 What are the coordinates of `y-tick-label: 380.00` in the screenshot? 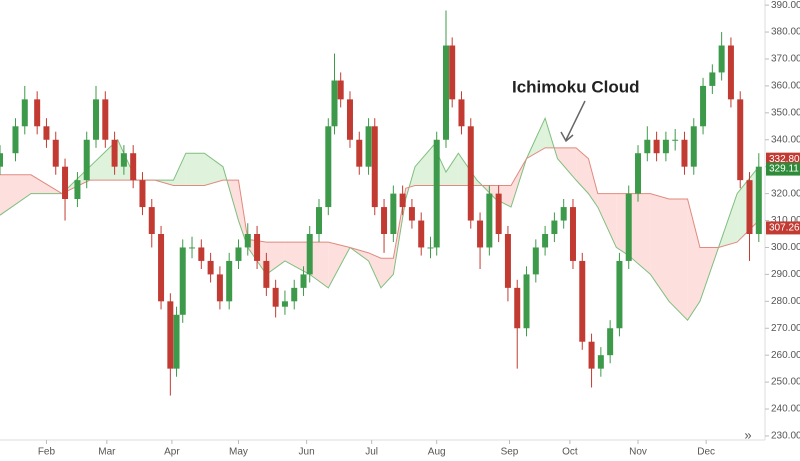 It's located at (785, 32).